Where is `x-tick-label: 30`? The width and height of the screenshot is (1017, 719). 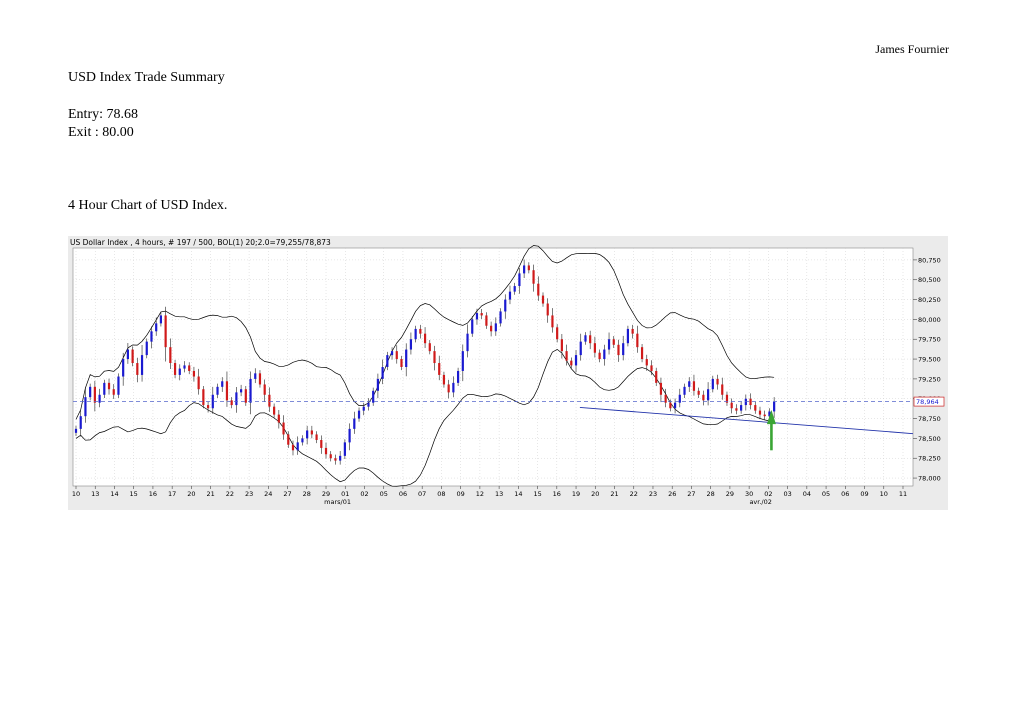 x-tick-label: 30 is located at coordinates (749, 494).